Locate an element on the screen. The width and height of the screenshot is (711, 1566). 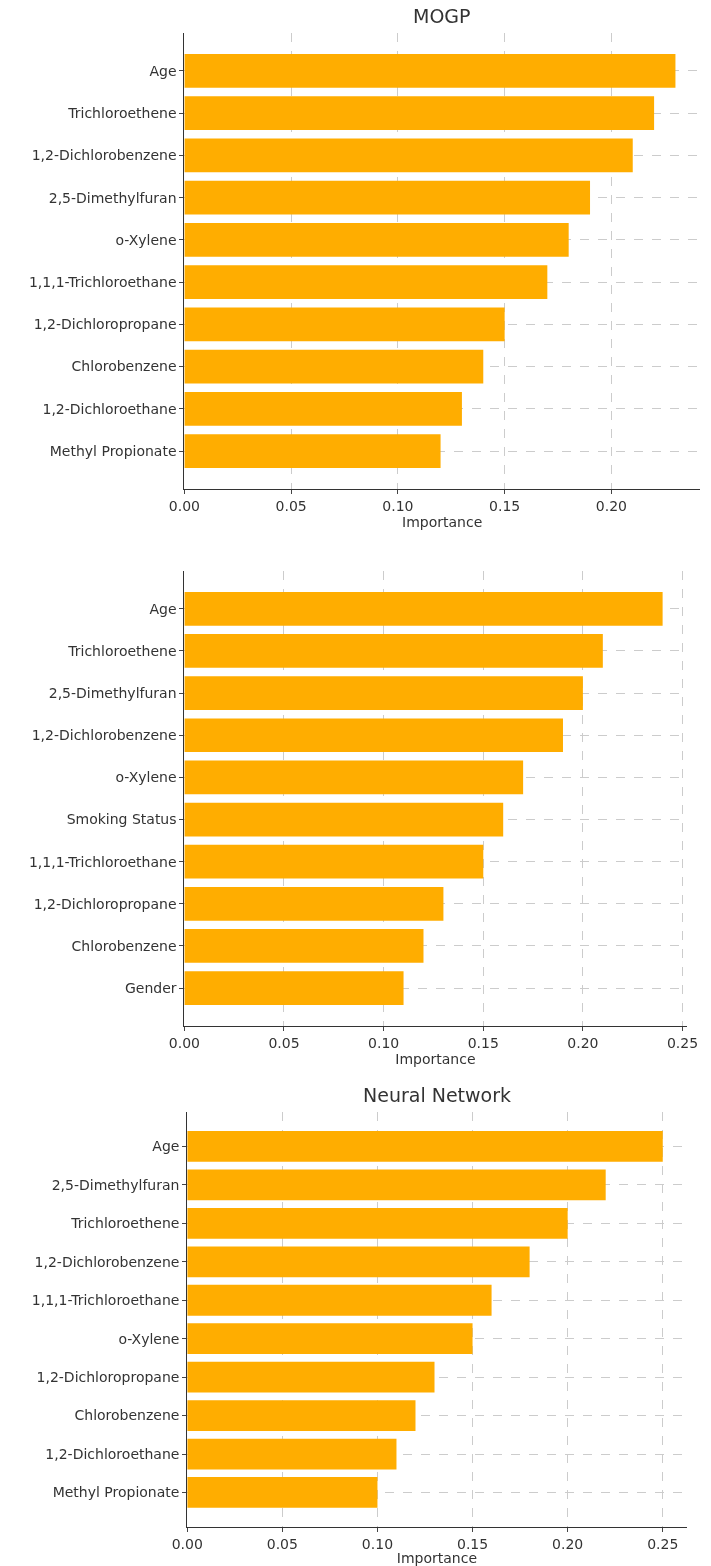
y-tick-label: Gender is located at coordinates (150, 988).